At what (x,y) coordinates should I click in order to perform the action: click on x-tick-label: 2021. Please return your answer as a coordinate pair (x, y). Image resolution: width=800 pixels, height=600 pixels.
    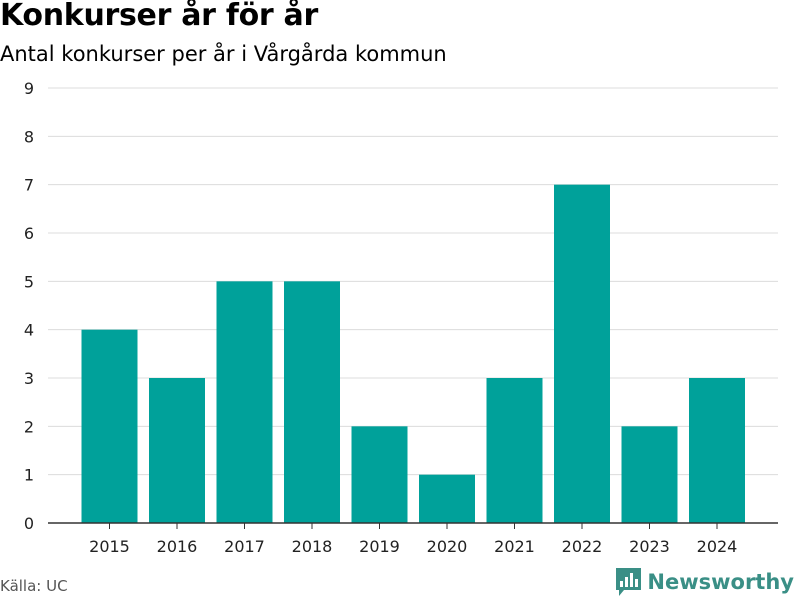
    Looking at the image, I should click on (514, 546).